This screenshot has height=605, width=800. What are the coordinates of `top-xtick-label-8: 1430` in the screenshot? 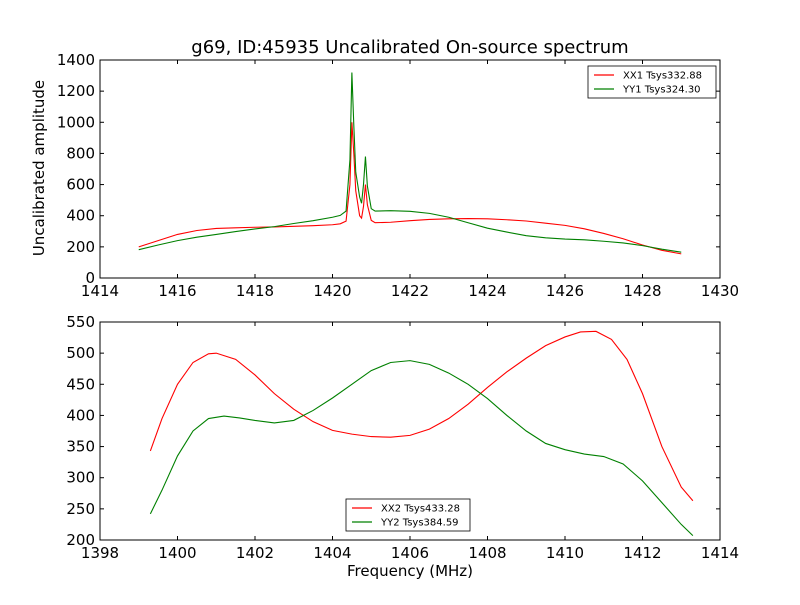 It's located at (720, 291).